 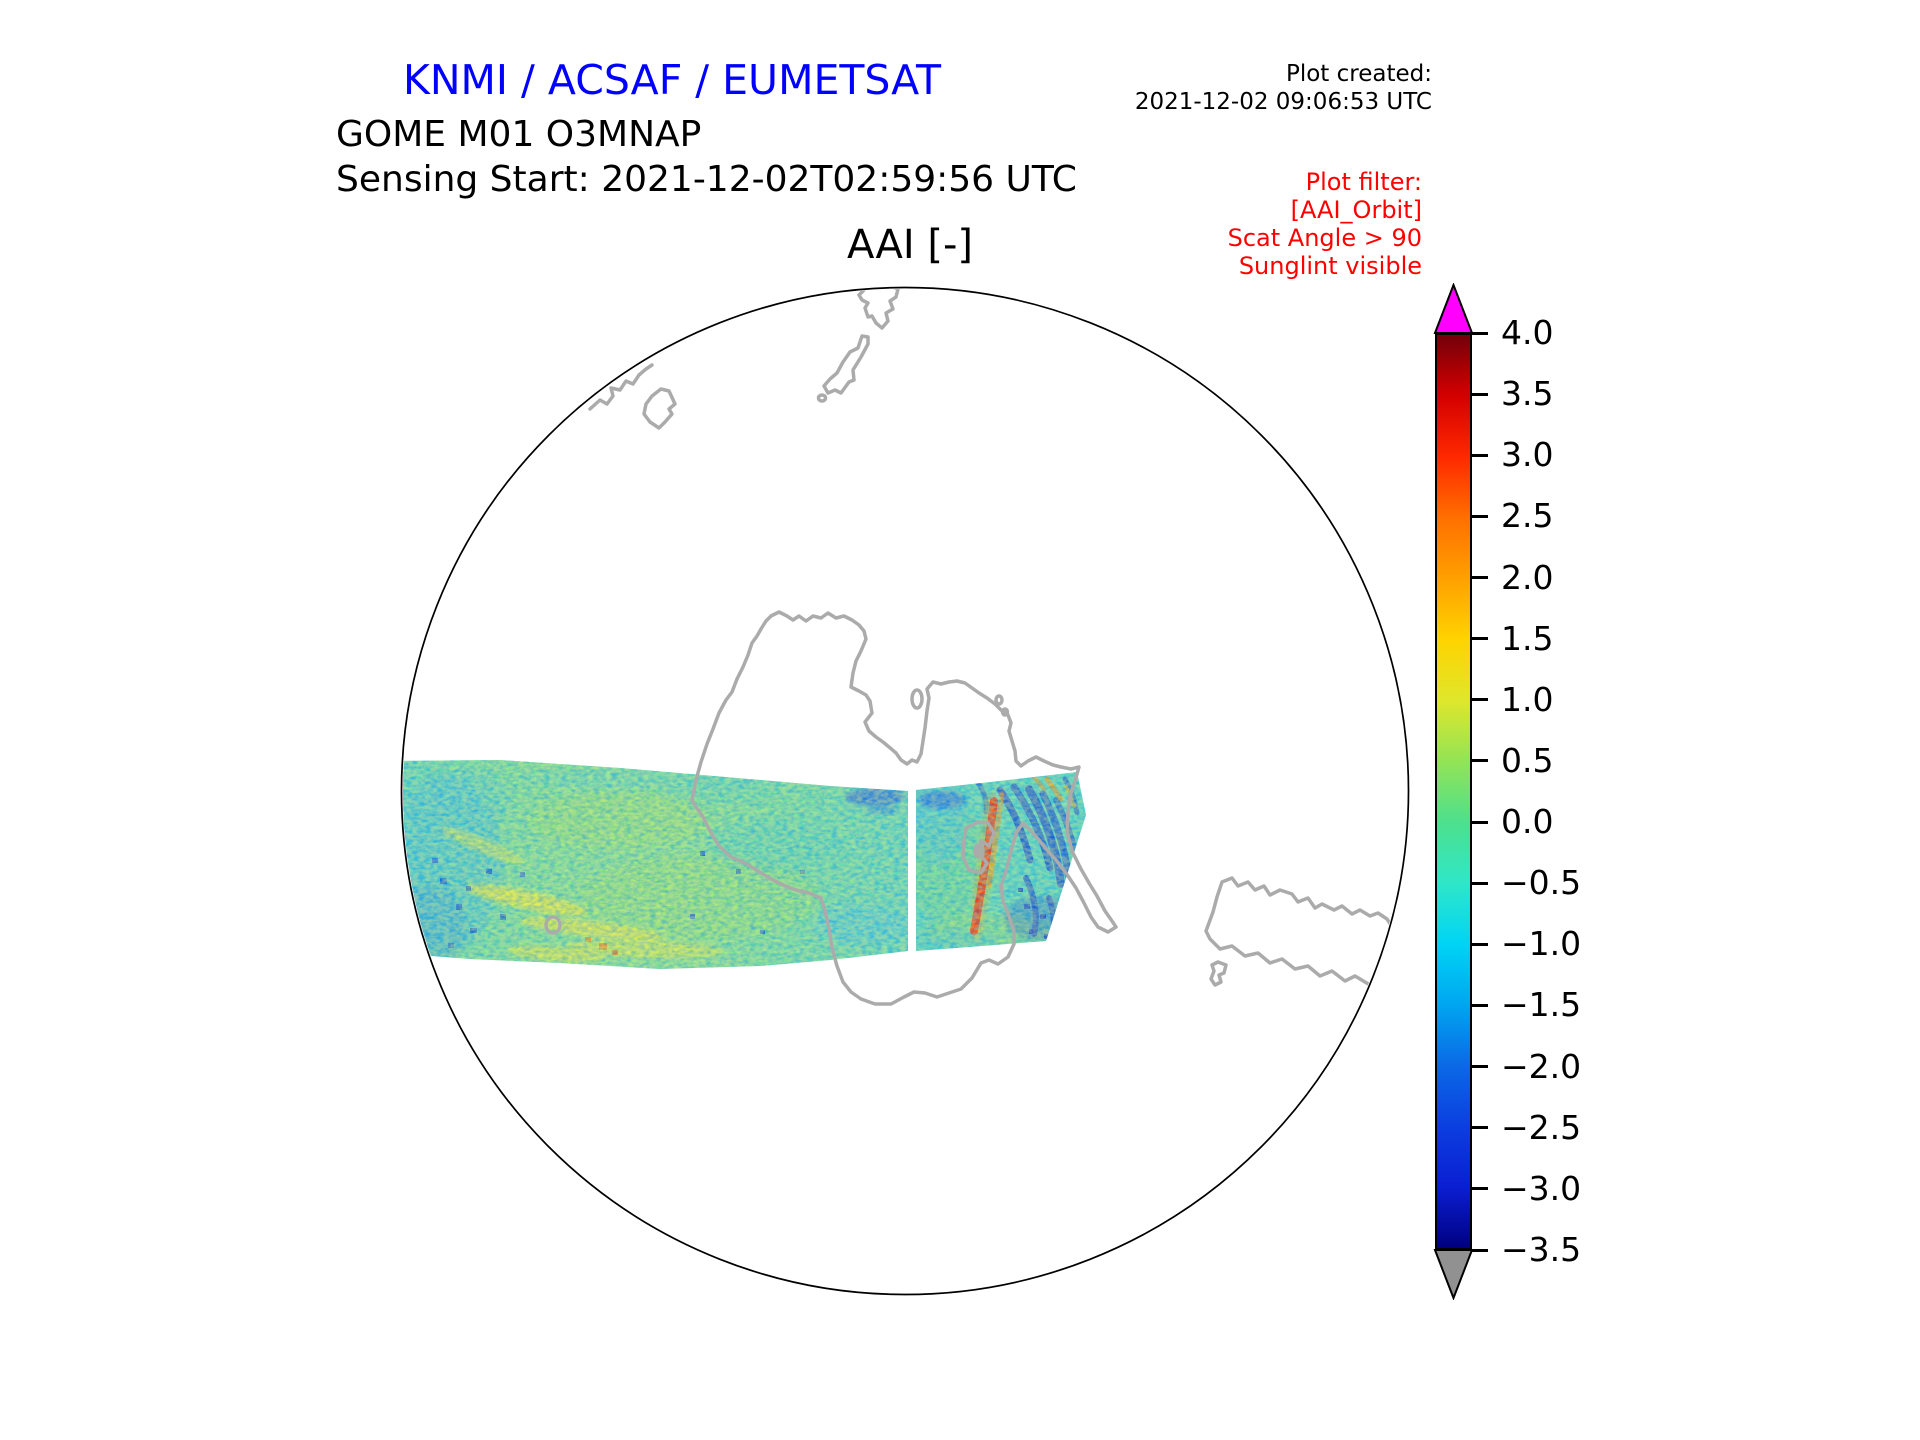 What do you see at coordinates (1527, 332) in the screenshot?
I see `colorbar-tick-label: 4.0` at bounding box center [1527, 332].